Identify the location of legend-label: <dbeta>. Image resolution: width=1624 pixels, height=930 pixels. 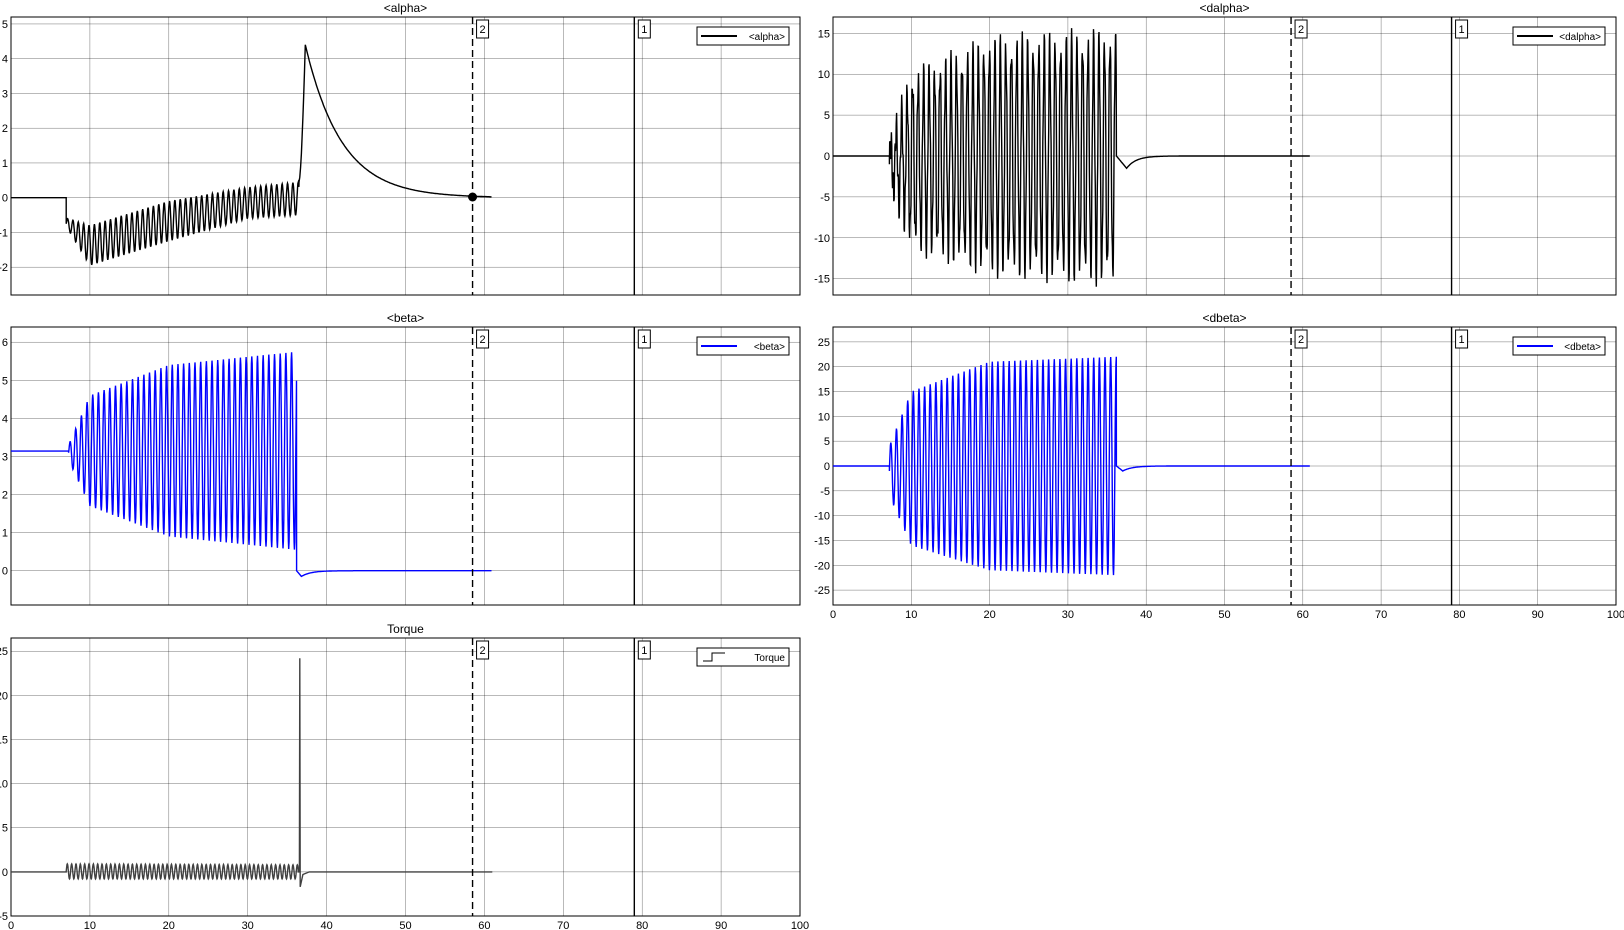
(1582, 347).